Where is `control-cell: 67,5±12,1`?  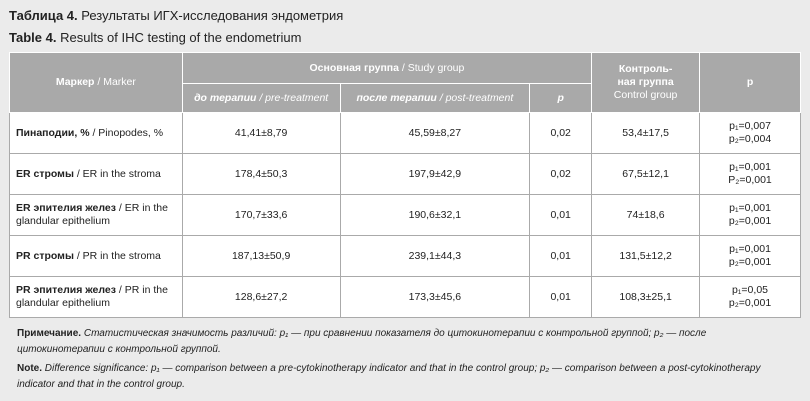 control-cell: 67,5±12,1 is located at coordinates (646, 174).